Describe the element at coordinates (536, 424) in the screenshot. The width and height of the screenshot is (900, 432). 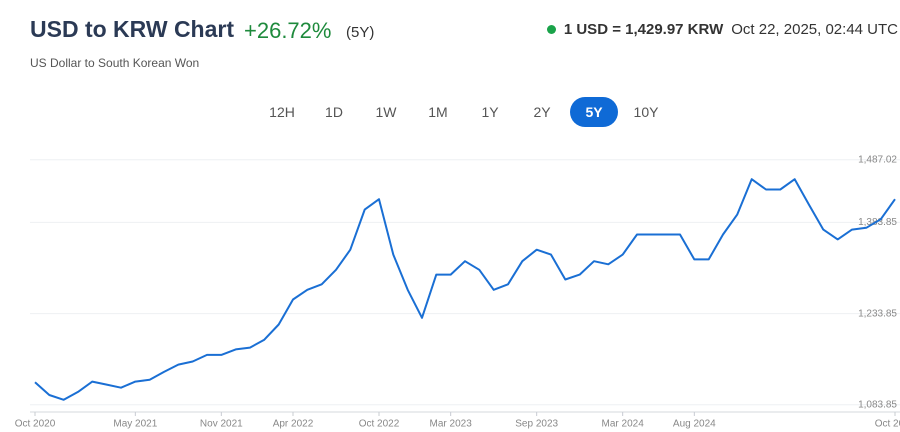
I see `x-tick-label: Sep 2023` at that location.